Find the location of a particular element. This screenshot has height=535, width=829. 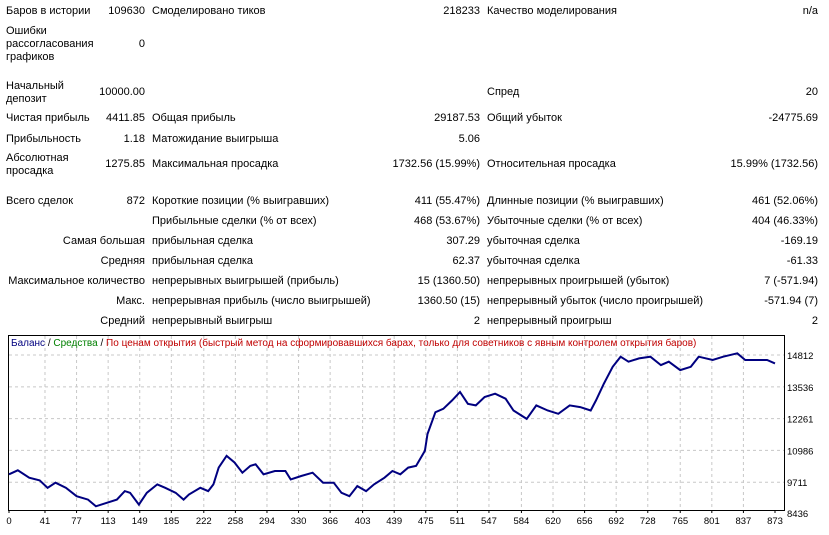

x-tick-label: 656 is located at coordinates (585, 521).